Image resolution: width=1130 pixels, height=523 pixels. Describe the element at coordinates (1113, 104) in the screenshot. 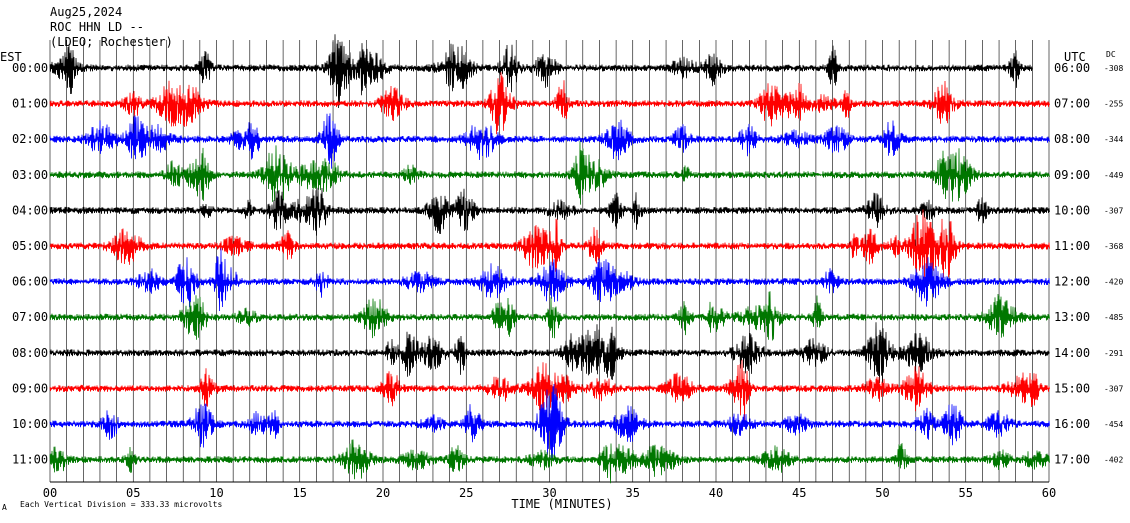

I see `dc-offset-label: -255` at that location.